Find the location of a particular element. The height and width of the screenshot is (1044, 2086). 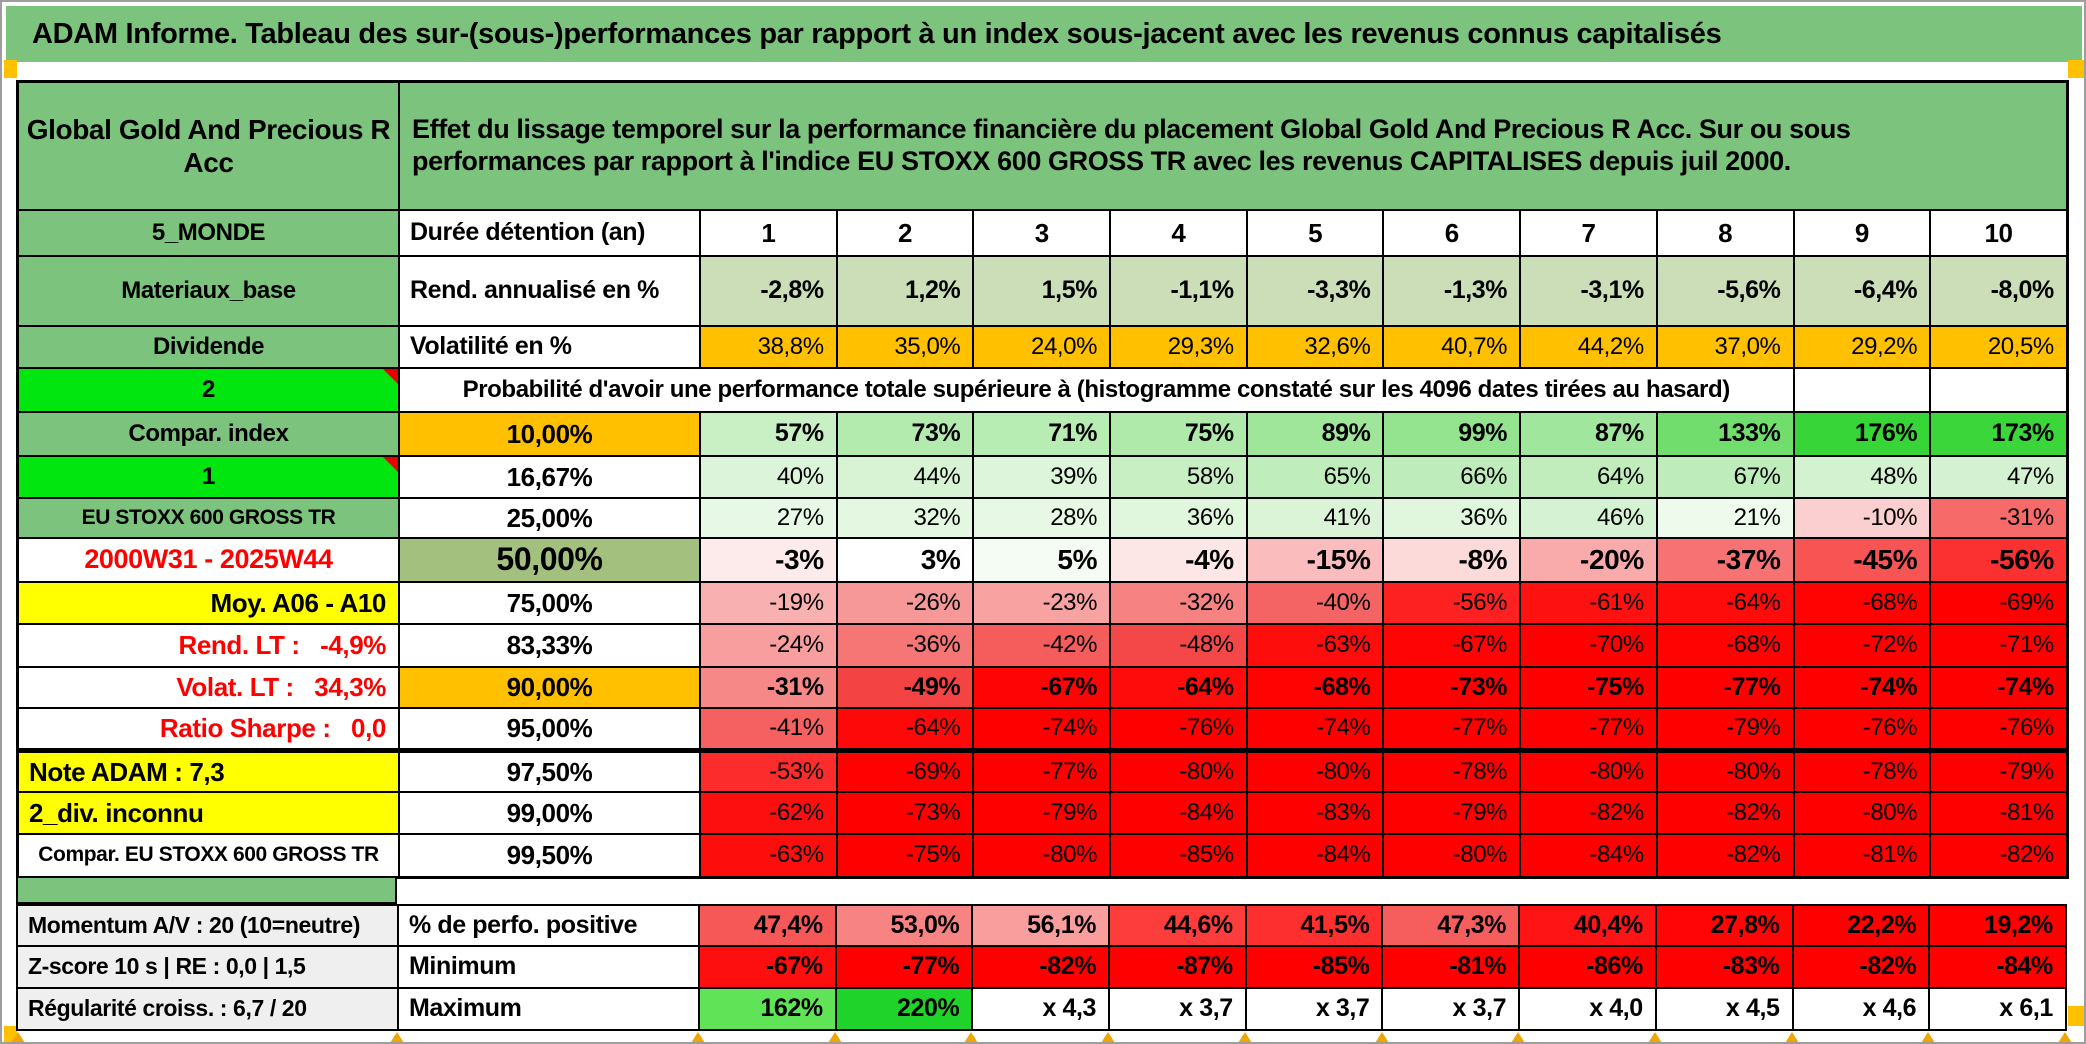

table-cell: -87% is located at coordinates (1177, 967).